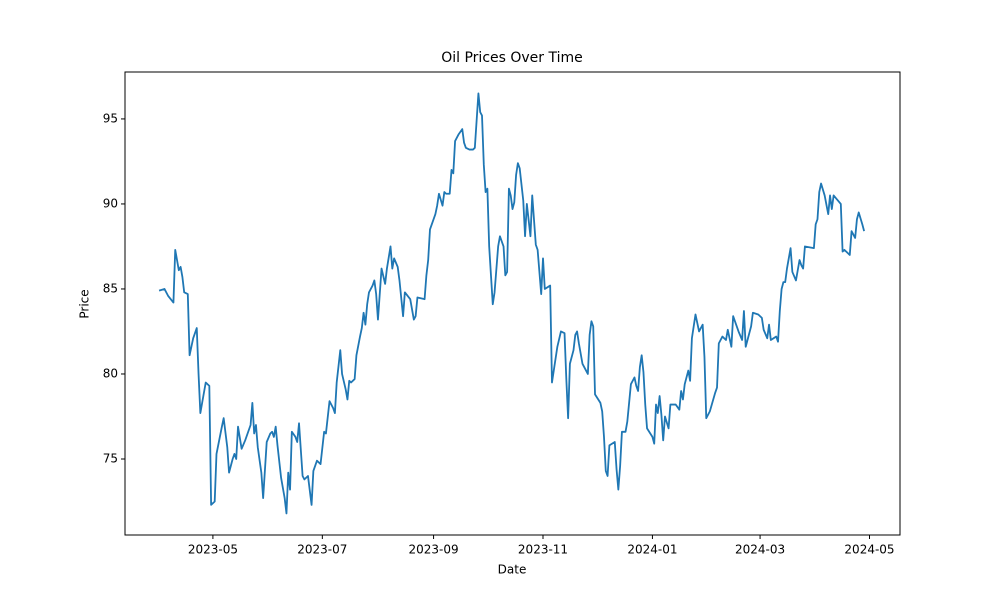  What do you see at coordinates (110, 458) in the screenshot?
I see `y-tick-label: 75` at bounding box center [110, 458].